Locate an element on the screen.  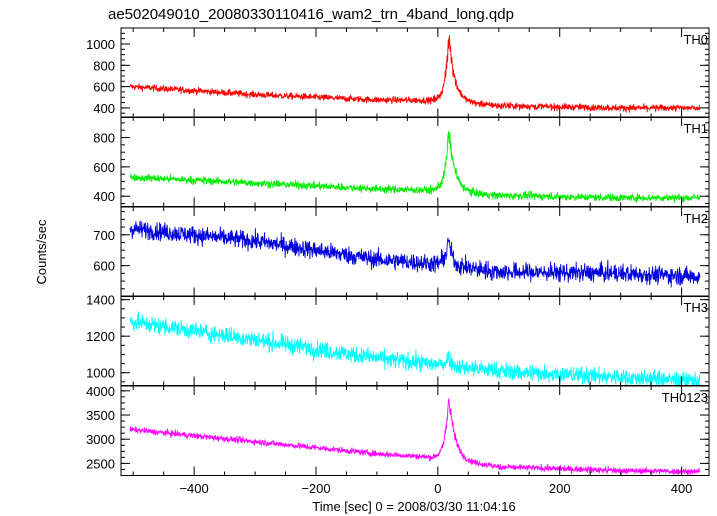
x-axis-label: Time [sec] 0 = 2008/03/30 11:04:16 is located at coordinates (413, 506).